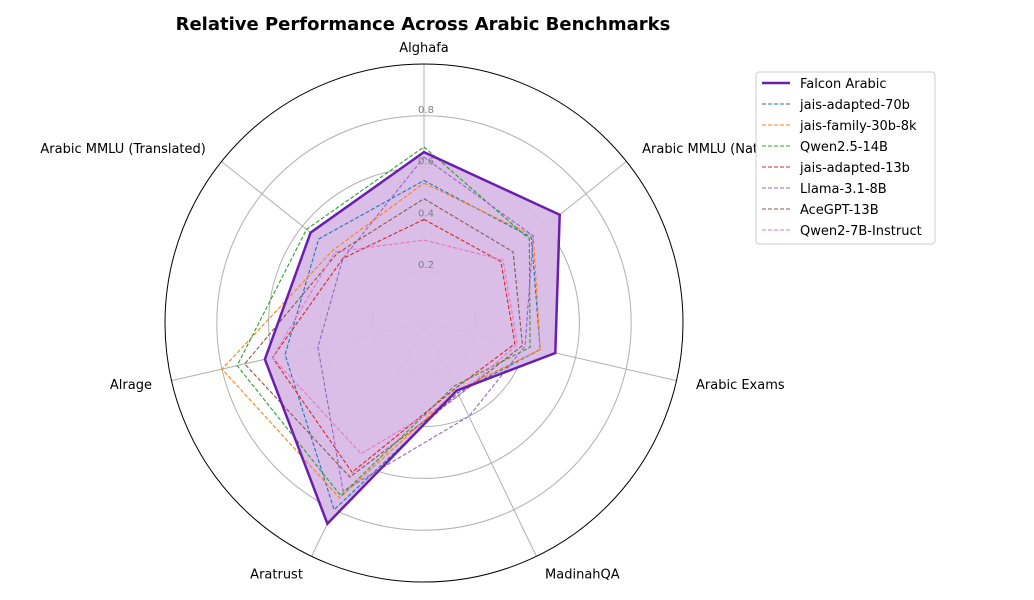 The height and width of the screenshot is (600, 1034). What do you see at coordinates (861, 231) in the screenshot?
I see `legend-entry: Qwen2-7B-Instruct` at bounding box center [861, 231].